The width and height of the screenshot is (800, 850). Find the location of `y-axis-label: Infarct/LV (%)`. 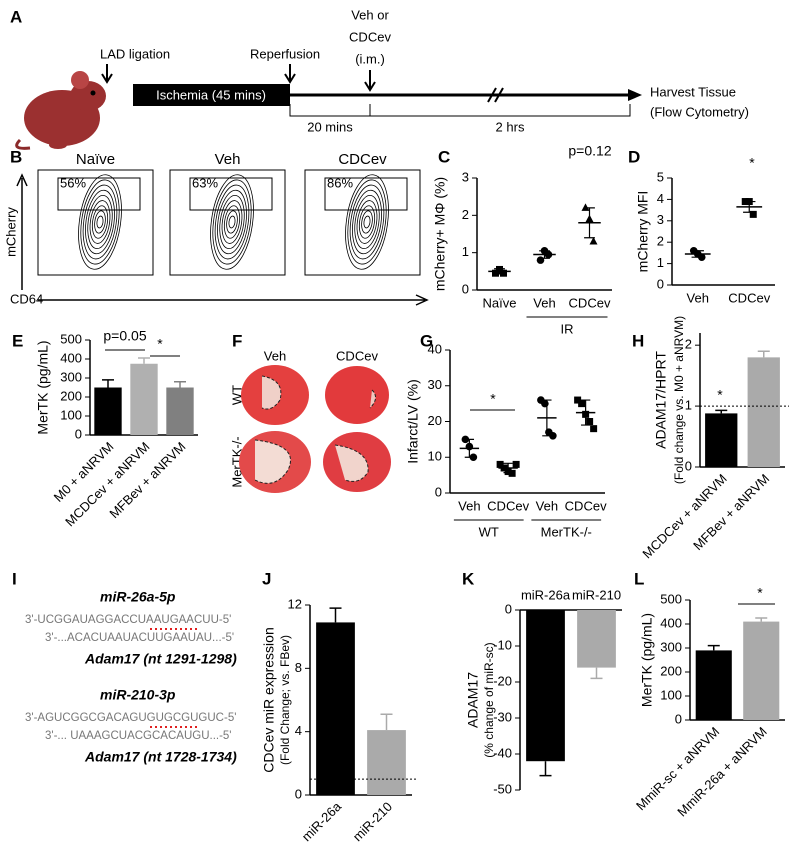

y-axis-label: Infarct/LV (%) is located at coordinates (413, 421).